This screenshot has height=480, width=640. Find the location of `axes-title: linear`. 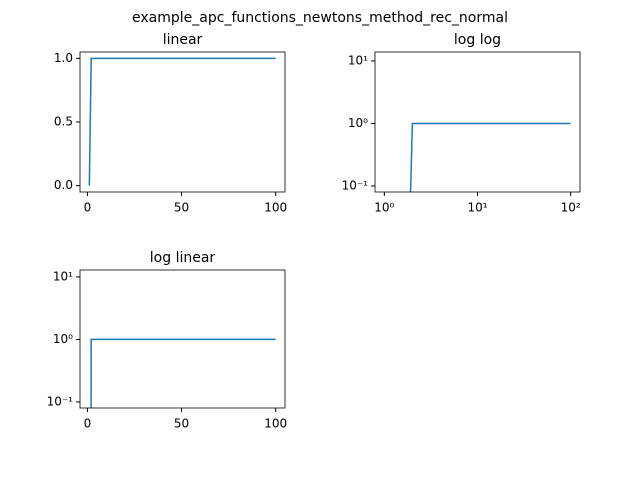

axes-title: linear is located at coordinates (183, 40).